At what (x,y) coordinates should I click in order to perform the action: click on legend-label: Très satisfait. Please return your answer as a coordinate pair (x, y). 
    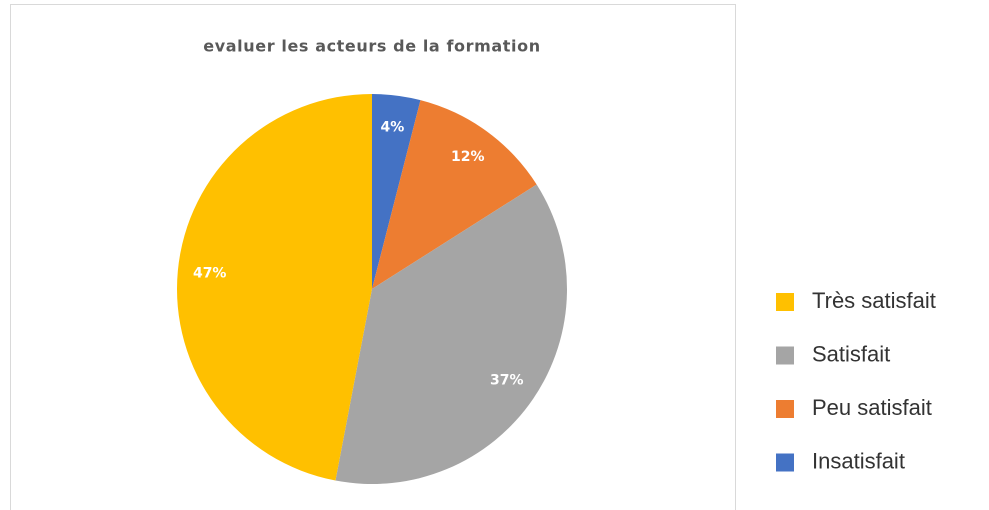
    Looking at the image, I should click on (874, 300).